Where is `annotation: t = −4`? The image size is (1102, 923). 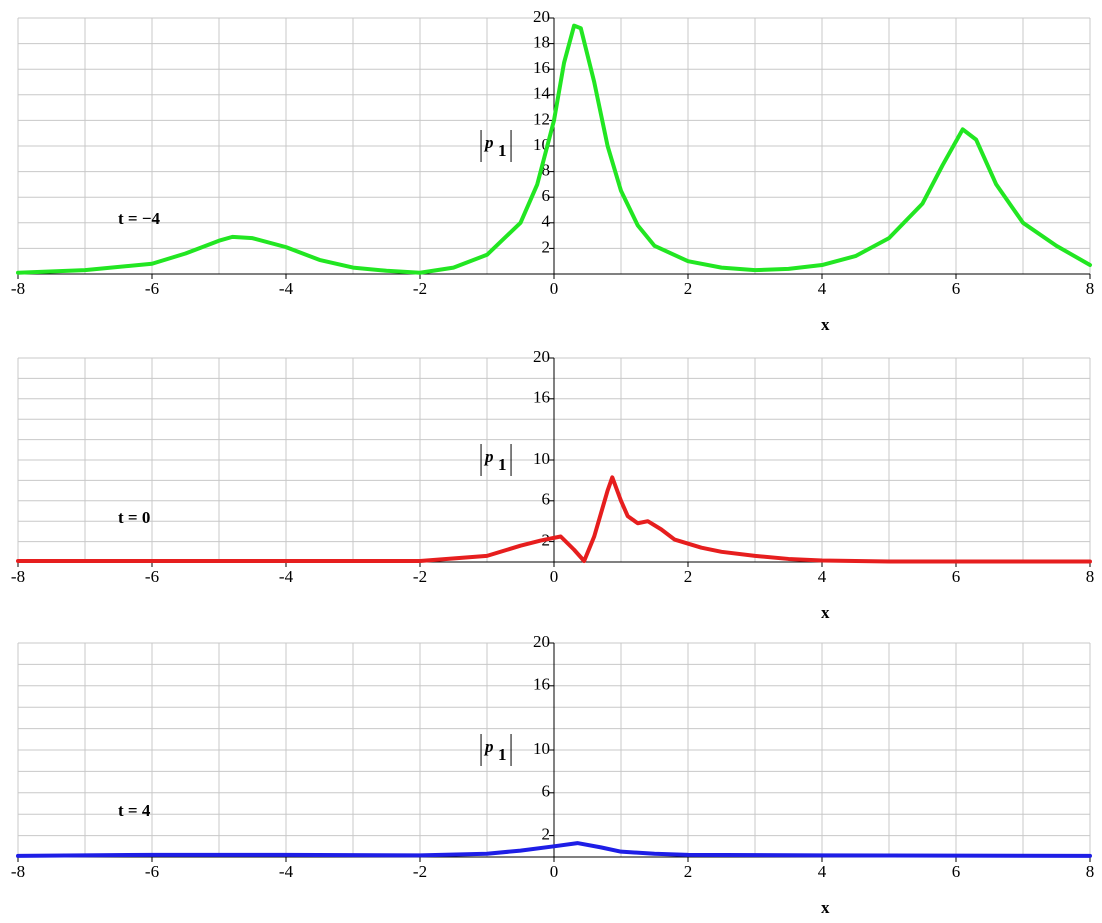 annotation: t = −4 is located at coordinates (139, 218).